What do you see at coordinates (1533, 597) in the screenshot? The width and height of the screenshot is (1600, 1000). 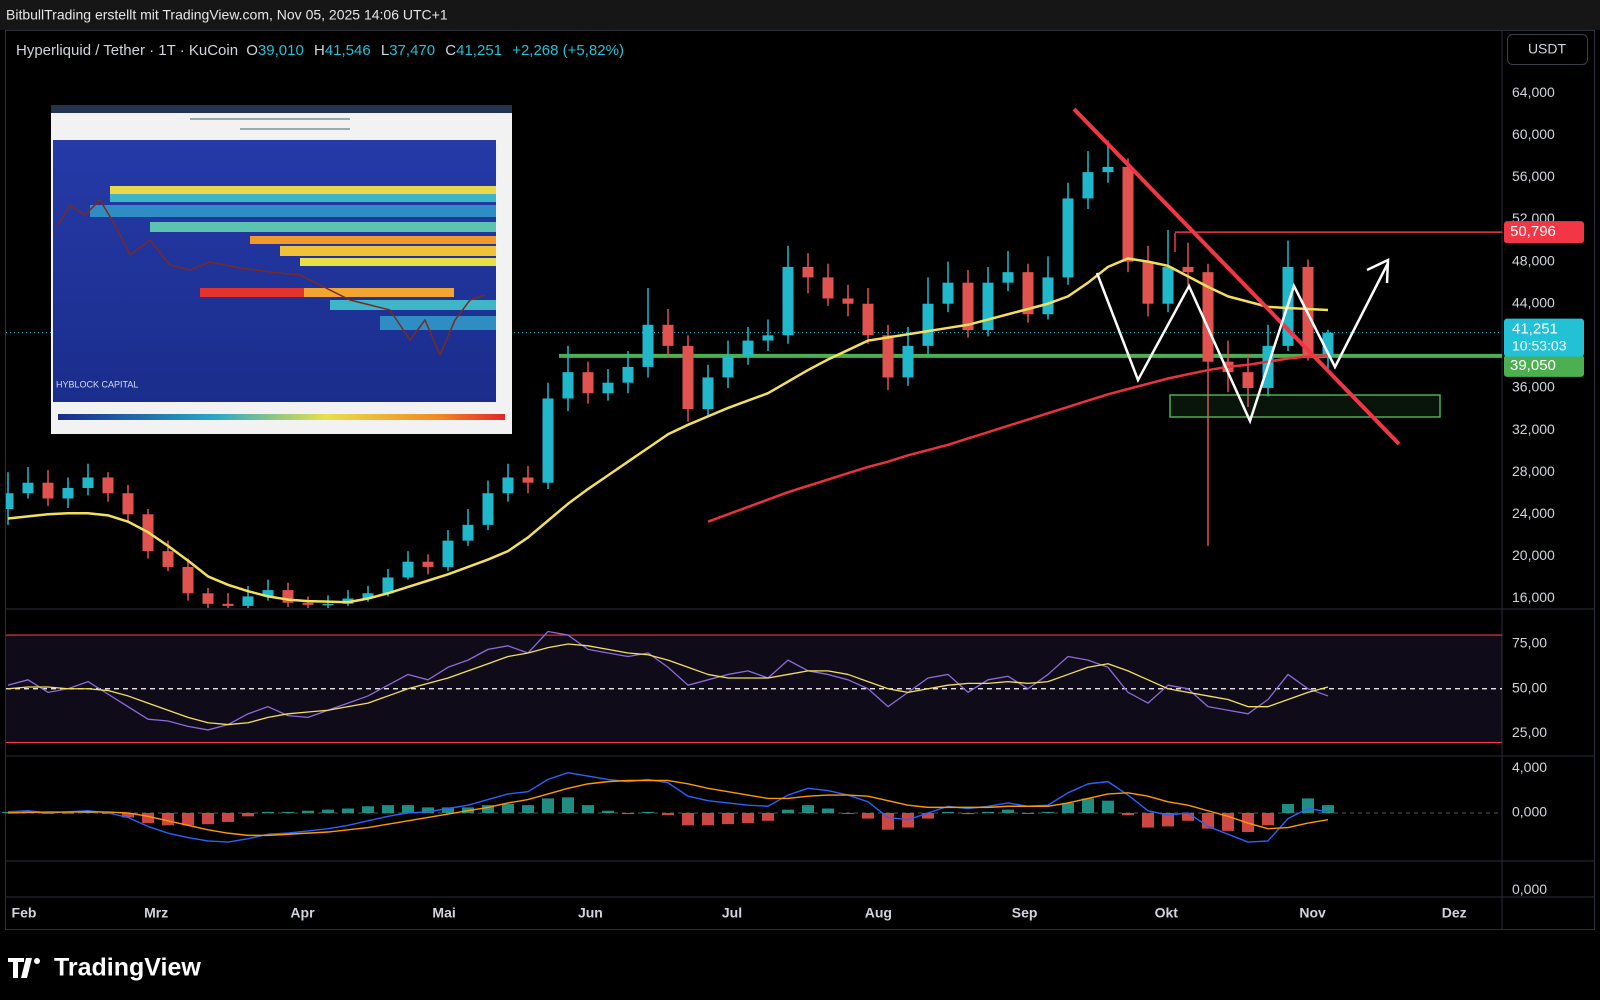 I see `y-tick-label: 16,000` at bounding box center [1533, 597].